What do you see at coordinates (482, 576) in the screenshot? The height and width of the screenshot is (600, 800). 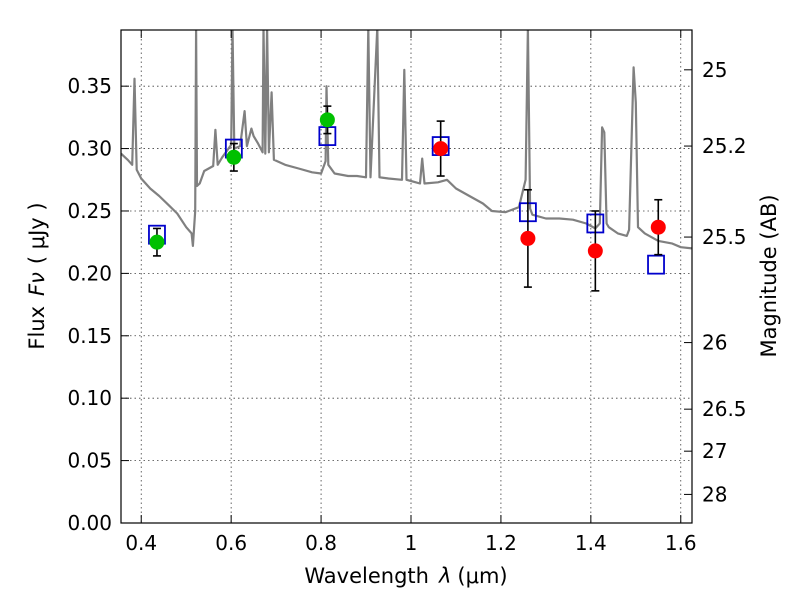 I see `x-axis-label-unit: (μm)` at bounding box center [482, 576].